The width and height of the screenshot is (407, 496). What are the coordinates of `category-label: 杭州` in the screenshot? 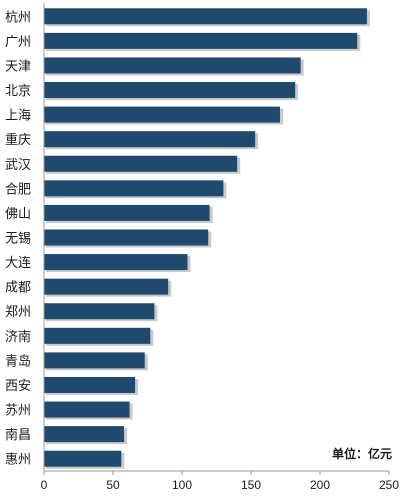 It's located at (18, 17).